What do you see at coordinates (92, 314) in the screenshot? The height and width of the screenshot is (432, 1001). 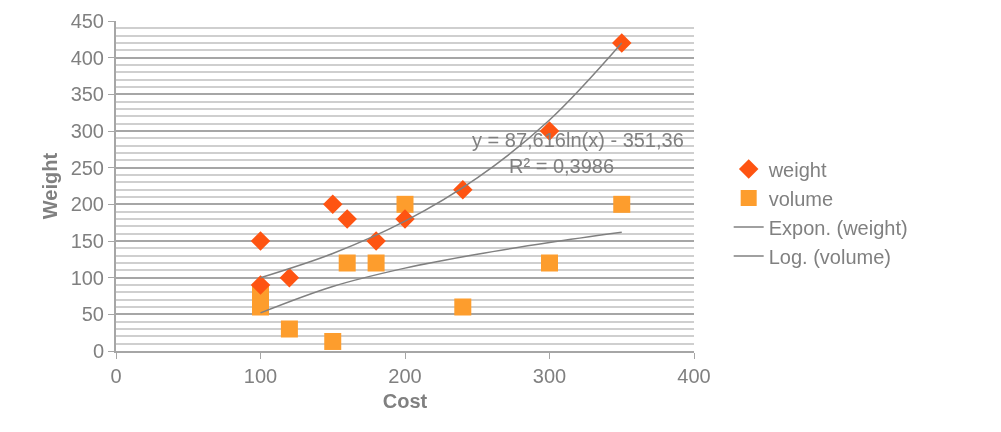 I see `y-tick-label: 50` at bounding box center [92, 314].